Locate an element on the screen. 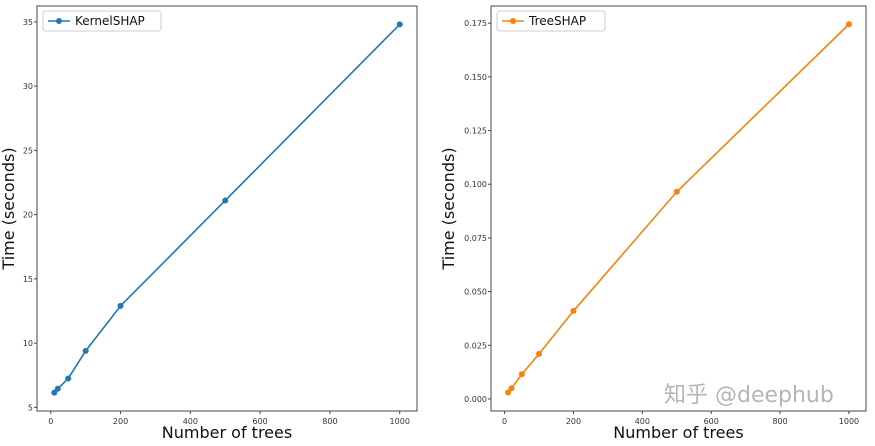 The height and width of the screenshot is (446, 875). y-tick-label: 10 is located at coordinates (28, 343).